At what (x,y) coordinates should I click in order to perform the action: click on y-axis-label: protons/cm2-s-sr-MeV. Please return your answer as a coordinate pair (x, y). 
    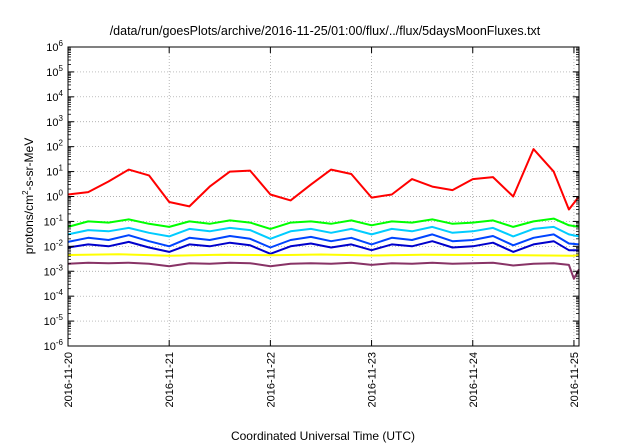
    Looking at the image, I should click on (28, 196).